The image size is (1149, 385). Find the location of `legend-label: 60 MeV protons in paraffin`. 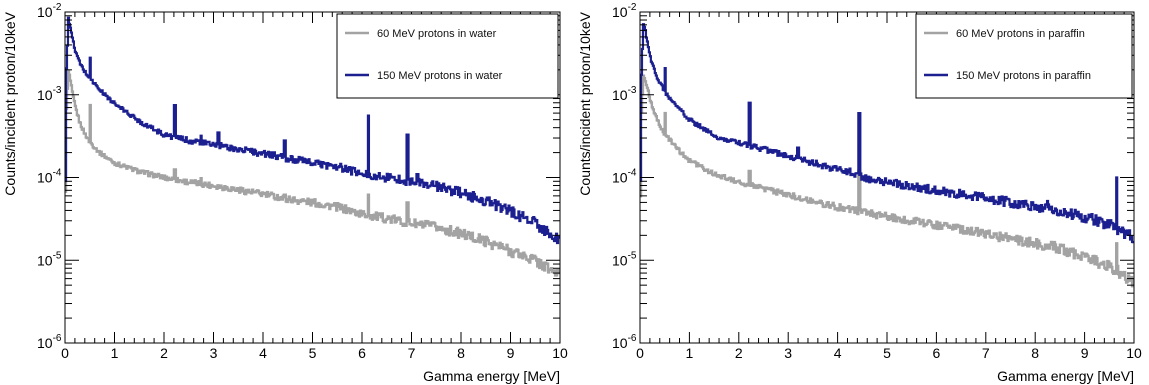

legend-label: 60 MeV protons in paraffin is located at coordinates (1020, 34).